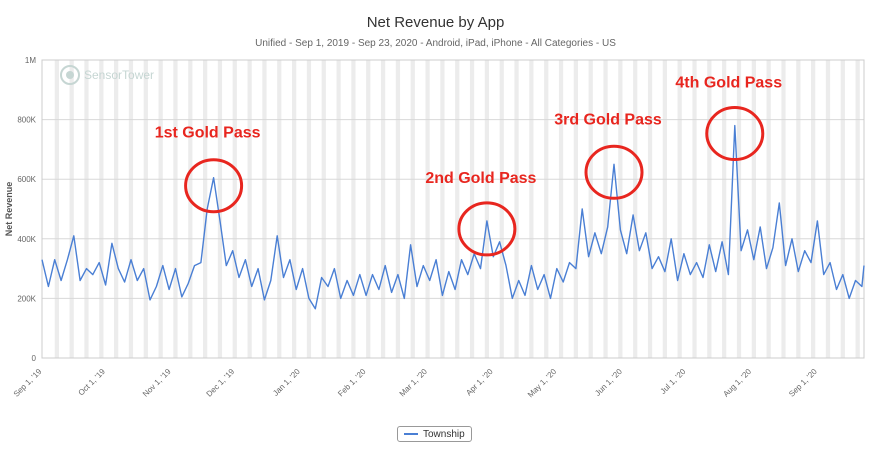 The height and width of the screenshot is (449, 871). What do you see at coordinates (737, 383) in the screenshot?
I see `x-tick-label: Aug 1, '20` at bounding box center [737, 383].